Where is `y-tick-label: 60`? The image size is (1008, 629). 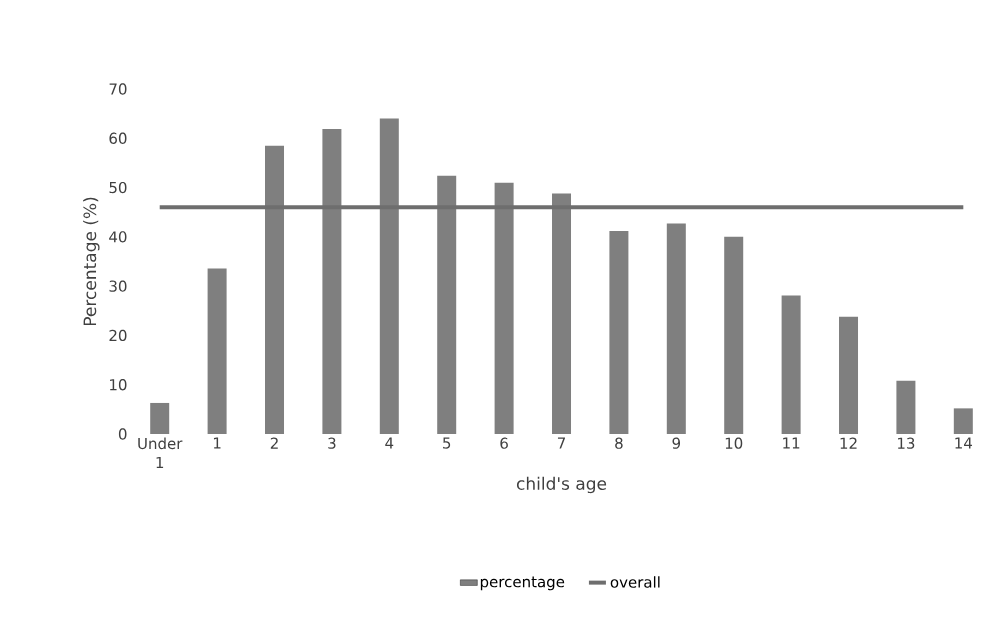
y-tick-label: 60 is located at coordinates (118, 138).